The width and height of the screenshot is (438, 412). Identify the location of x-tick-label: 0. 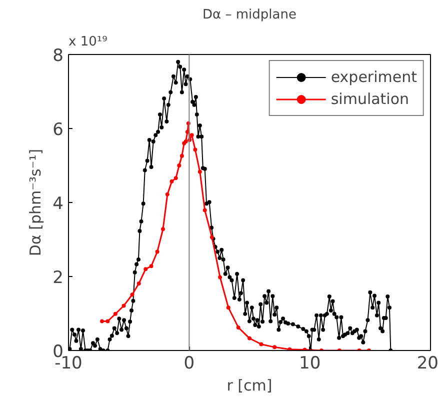
(189, 364).